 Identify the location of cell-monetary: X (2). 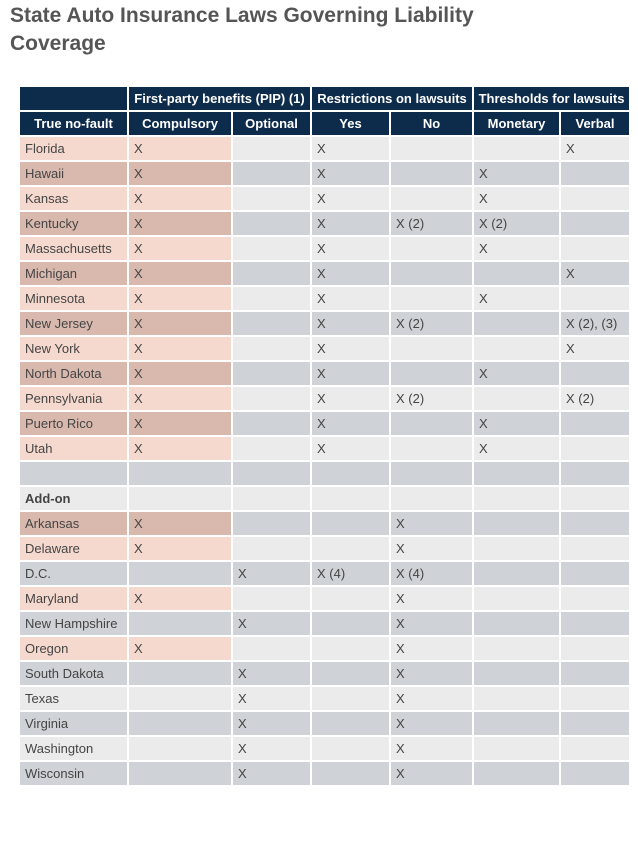
(517, 223).